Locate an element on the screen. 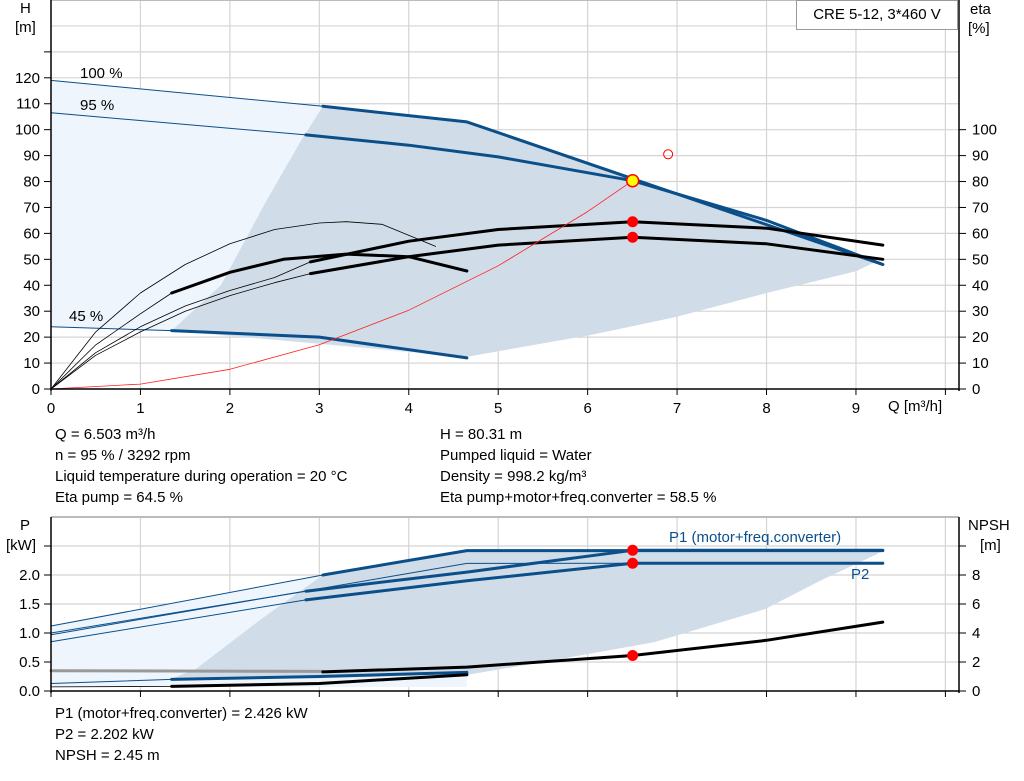 This screenshot has height=781, width=1024. y-tick-label-right: 30 is located at coordinates (980, 311).